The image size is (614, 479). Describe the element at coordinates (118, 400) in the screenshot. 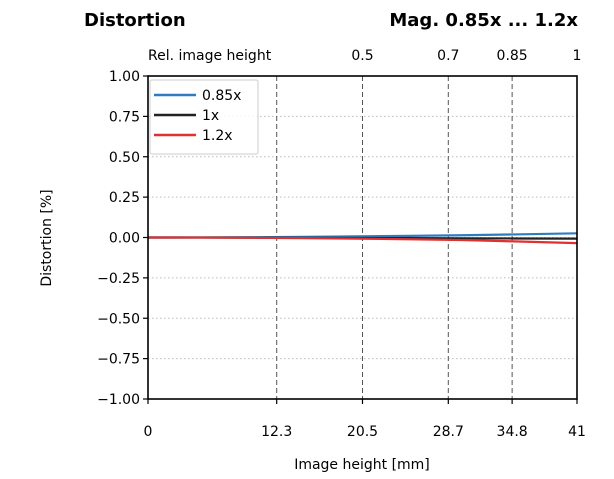

I see `y-tick-label: −1.00` at that location.